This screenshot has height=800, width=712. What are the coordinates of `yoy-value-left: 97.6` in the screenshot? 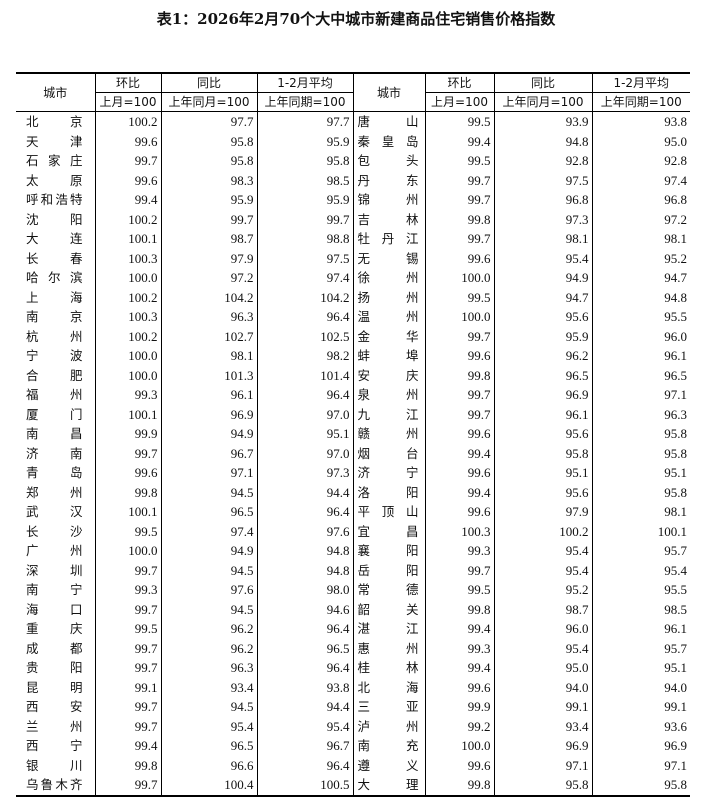 It's located at (208, 590).